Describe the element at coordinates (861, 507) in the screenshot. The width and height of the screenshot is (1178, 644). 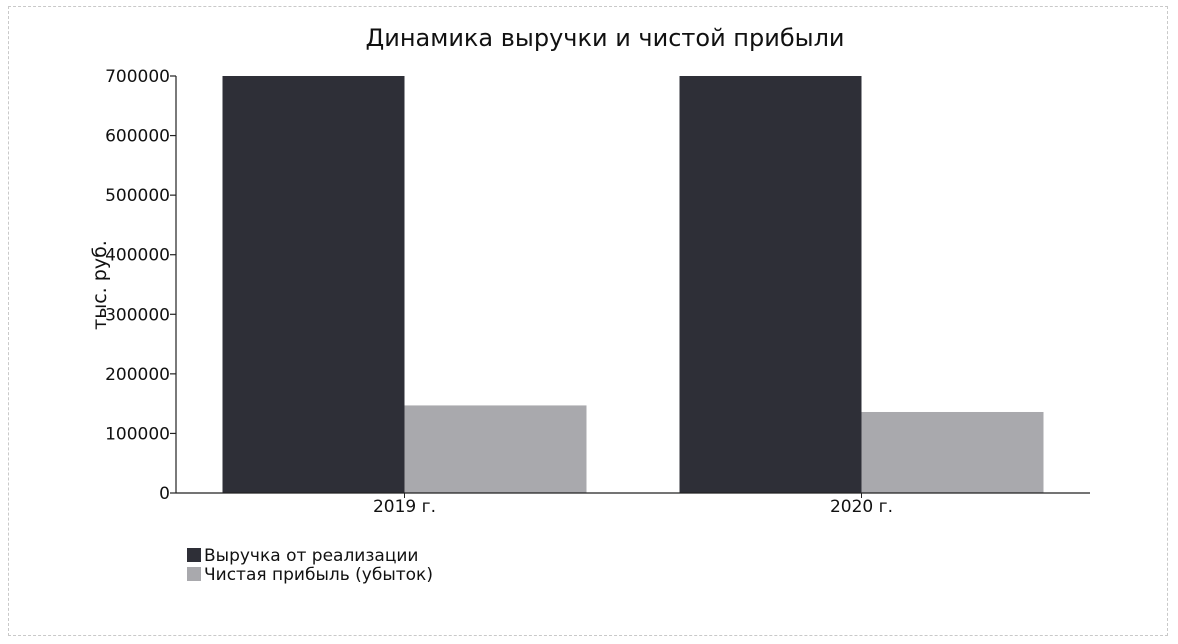
I see `x-tick-label: 2020 г.` at that location.